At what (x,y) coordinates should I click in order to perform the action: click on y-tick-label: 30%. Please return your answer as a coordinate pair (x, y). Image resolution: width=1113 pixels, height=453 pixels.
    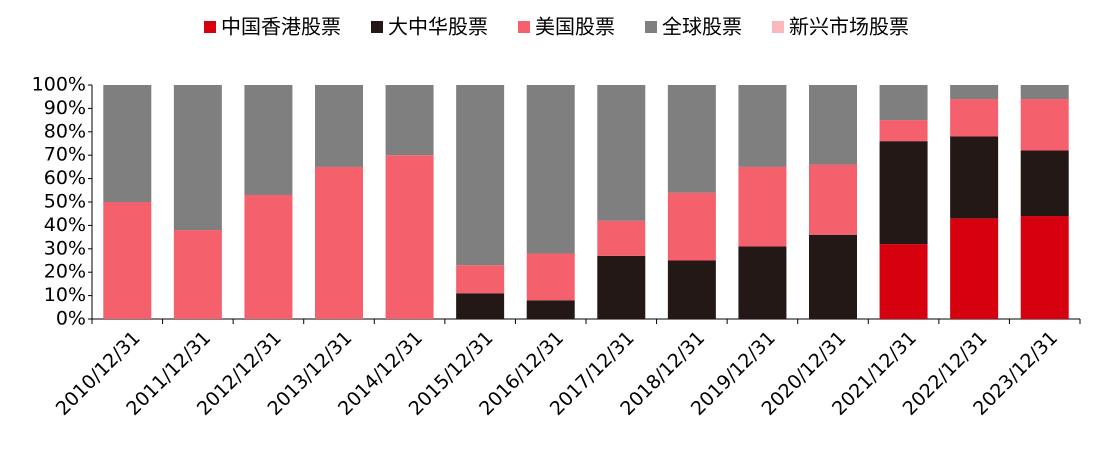
    Looking at the image, I should click on (65, 248).